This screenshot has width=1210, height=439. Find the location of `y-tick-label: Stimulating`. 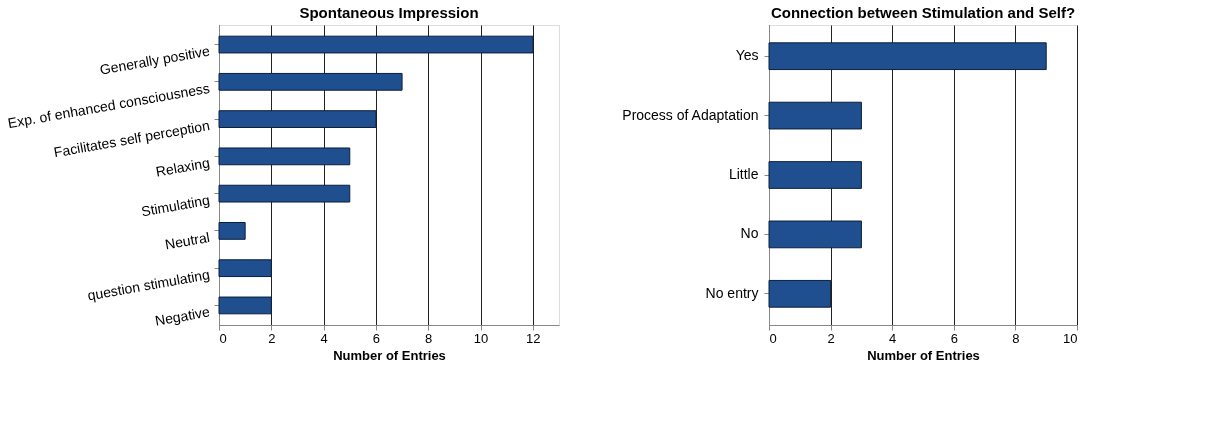

y-tick-label: Stimulating is located at coordinates (175, 205).